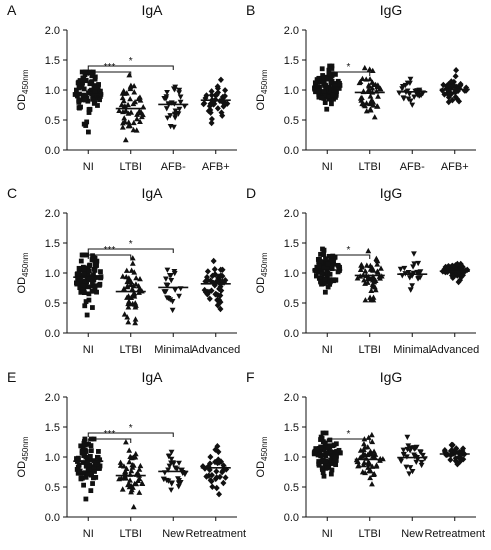 The height and width of the screenshot is (550, 491). Describe the element at coordinates (131, 167) in the screenshot. I see `x-tick-label: LTBI` at that location.